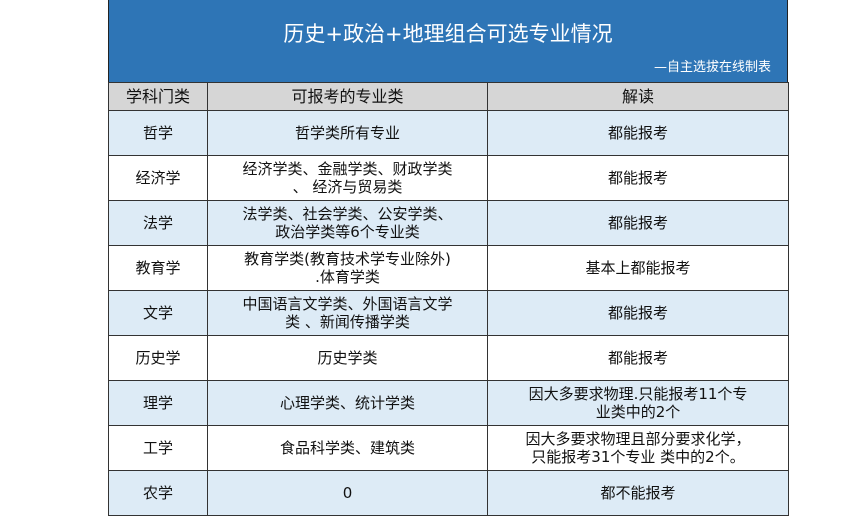  What do you see at coordinates (158, 313) in the screenshot?
I see `category-cell: 文学` at bounding box center [158, 313].